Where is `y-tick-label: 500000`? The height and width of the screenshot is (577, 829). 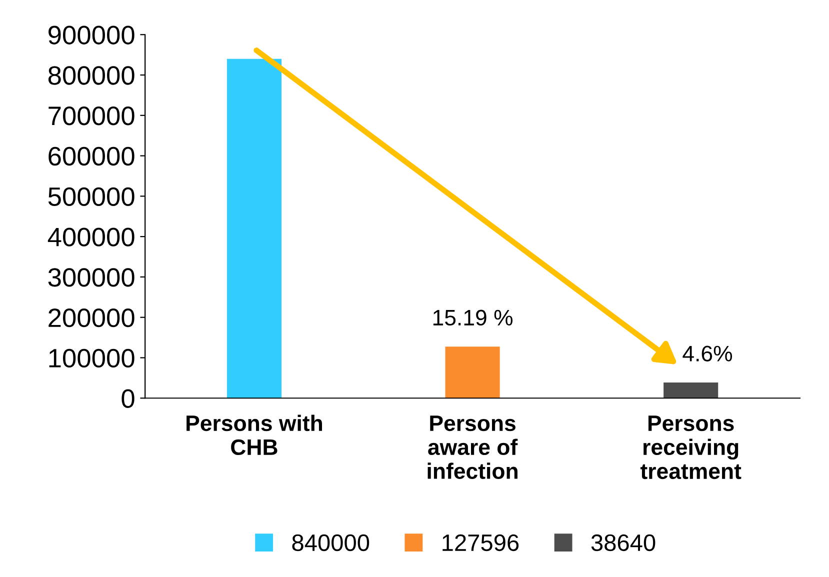
y-tick-label: 500000 is located at coordinates (91, 196).